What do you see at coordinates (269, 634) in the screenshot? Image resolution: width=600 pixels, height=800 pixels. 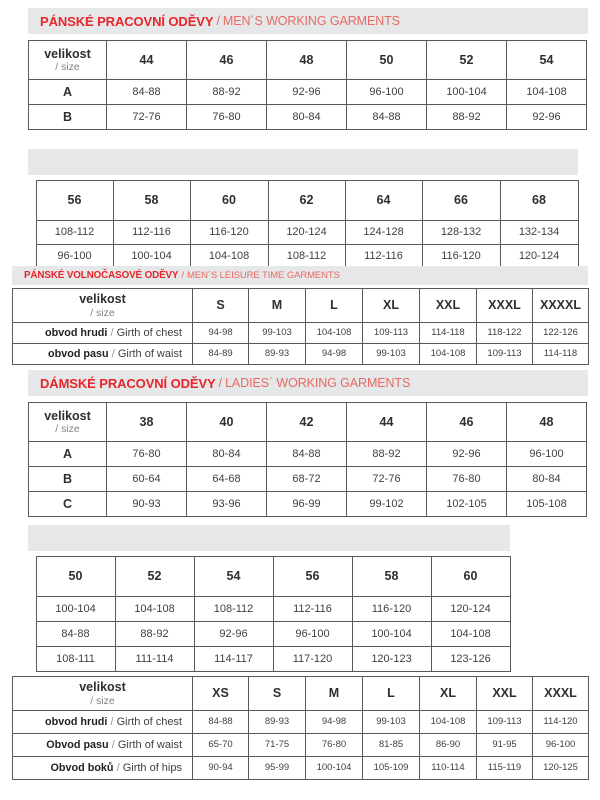 I see `table-row: 84-88 88-92 92-96 96-100 100-104 104-108` at bounding box center [269, 634].